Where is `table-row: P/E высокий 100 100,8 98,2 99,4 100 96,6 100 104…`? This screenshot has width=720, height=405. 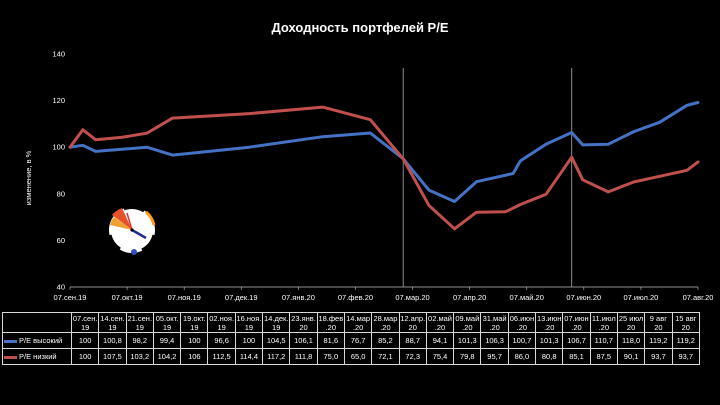
table-row: P/E высокий 100 100,8 98,2 99,4 100 96,6 100 104… is located at coordinates (351, 340).